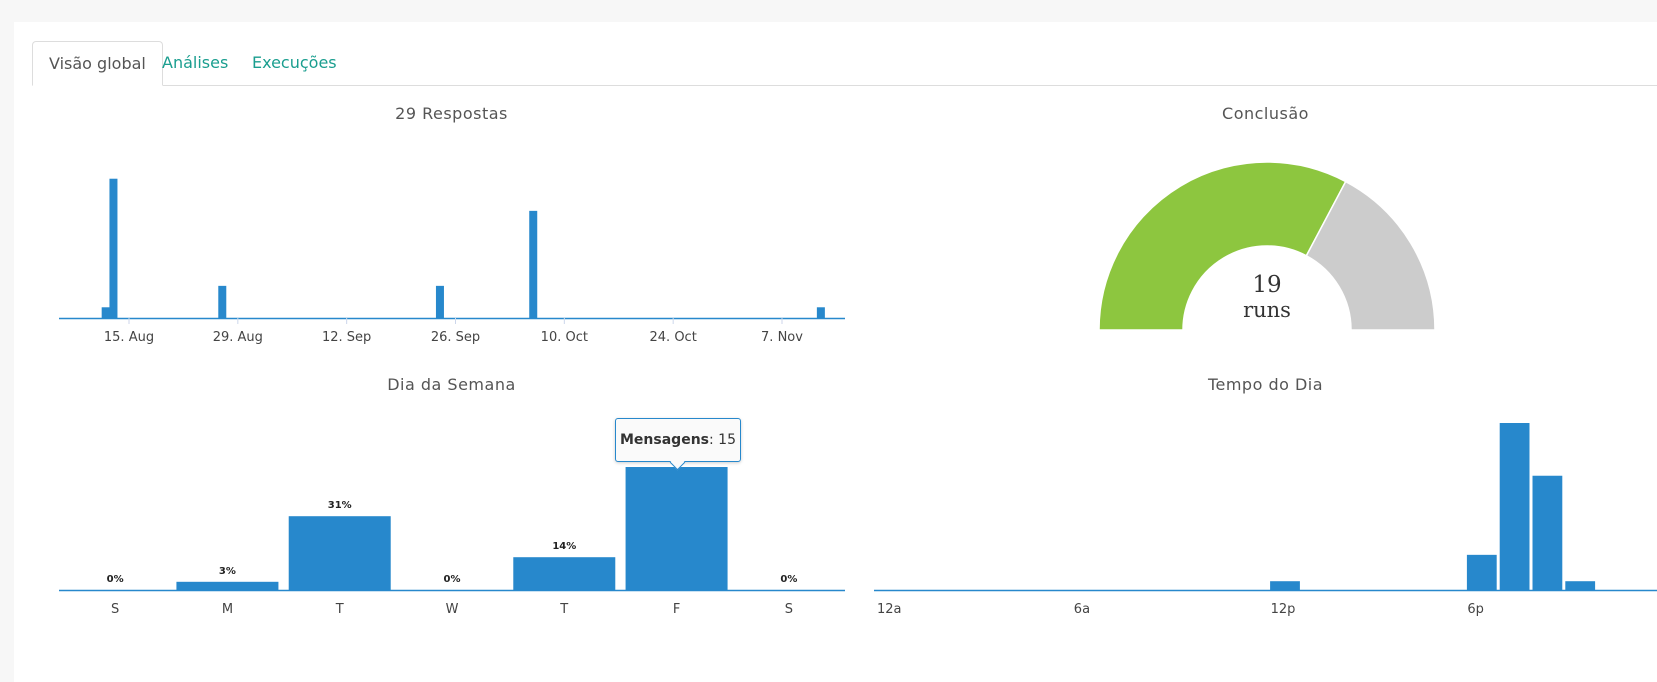 The width and height of the screenshot is (1657, 682). Describe the element at coordinates (1475, 609) in the screenshot. I see `timeofday-tick-label: 6p` at that location.